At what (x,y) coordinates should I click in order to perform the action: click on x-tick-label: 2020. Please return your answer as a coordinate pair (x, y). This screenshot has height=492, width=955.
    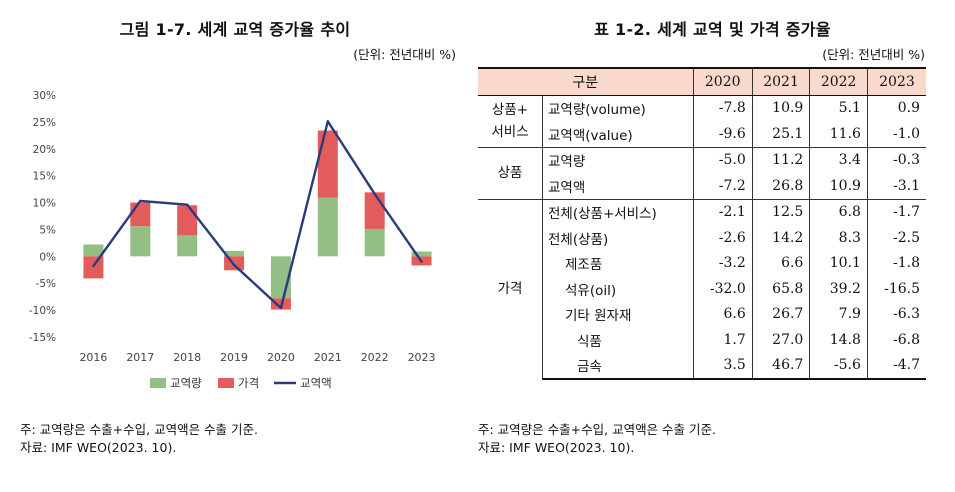
    Looking at the image, I should click on (281, 357).